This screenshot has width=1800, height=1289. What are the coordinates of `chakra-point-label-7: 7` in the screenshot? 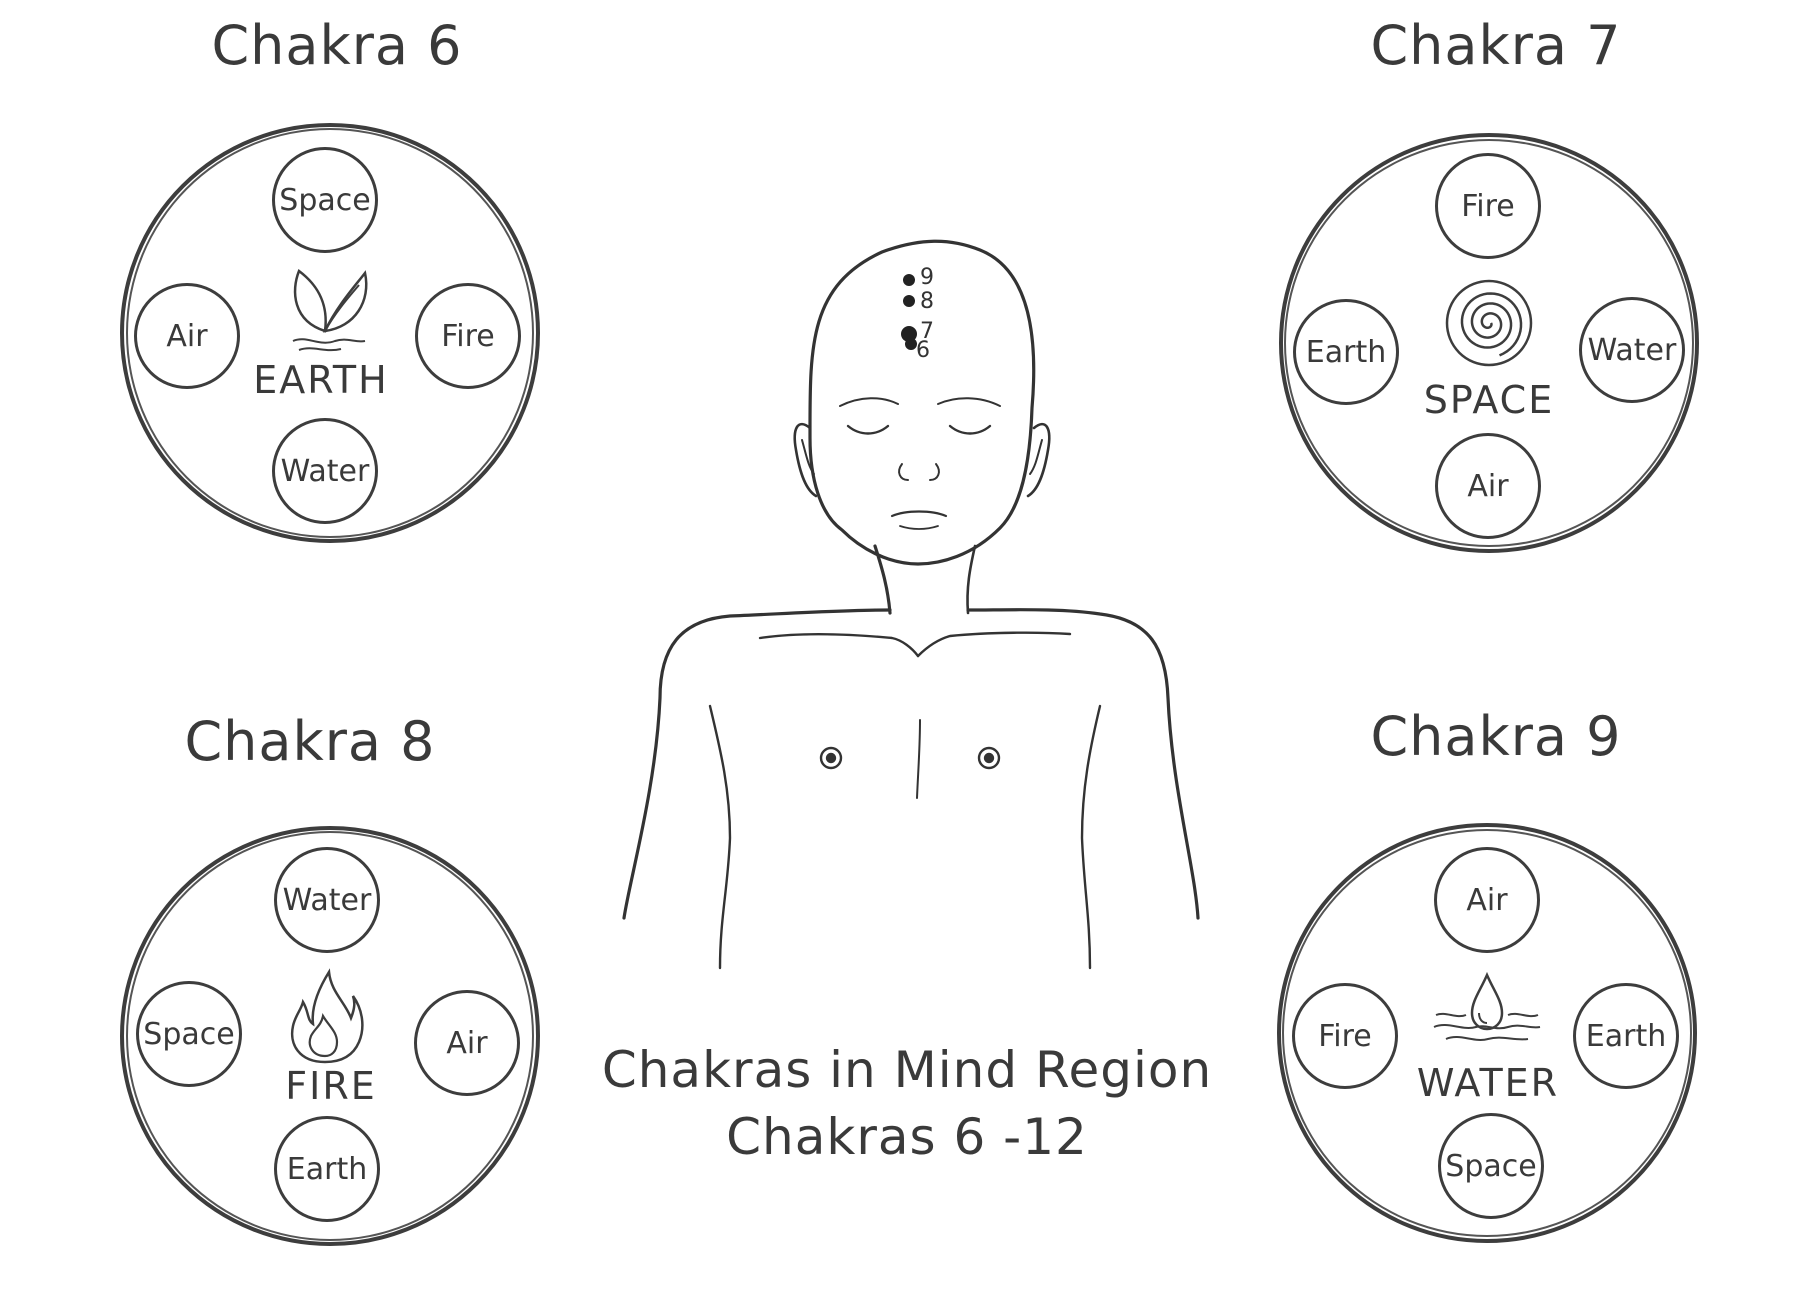 It's located at (927, 331).